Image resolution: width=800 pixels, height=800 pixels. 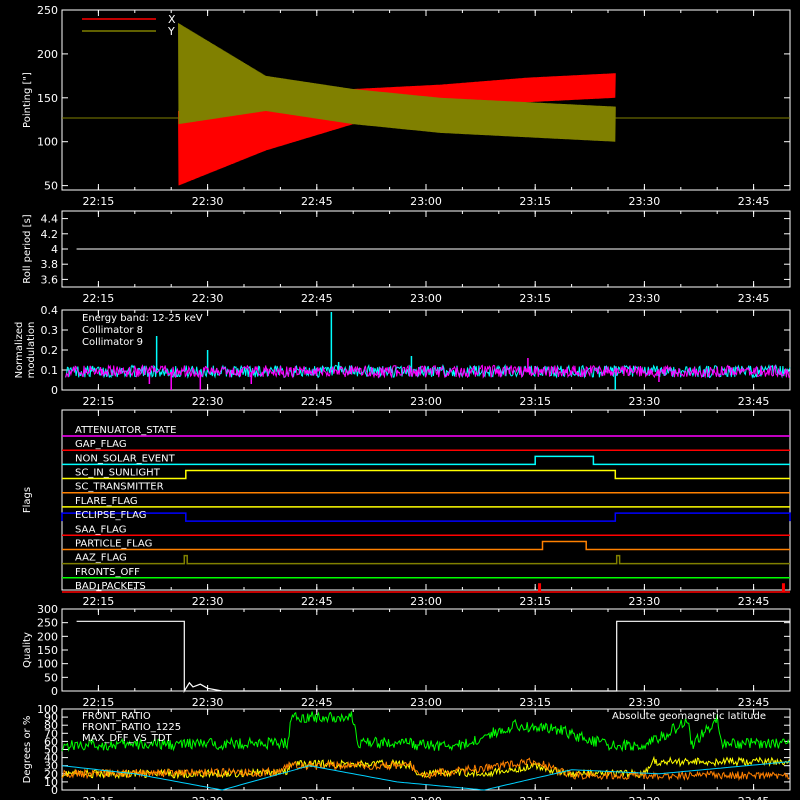 What do you see at coordinates (50, 264) in the screenshot?
I see `y-tick-label: 3.8` at bounding box center [50, 264].